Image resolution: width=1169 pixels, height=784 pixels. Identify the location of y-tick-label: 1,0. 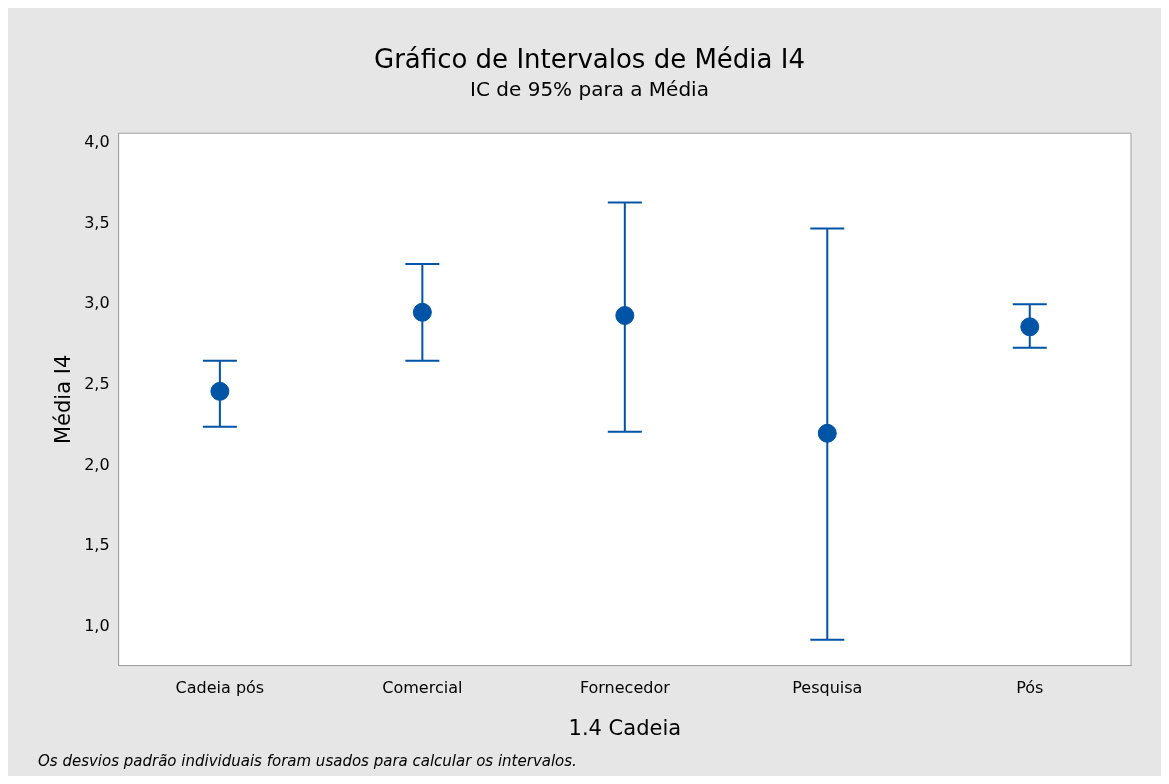
(97, 626).